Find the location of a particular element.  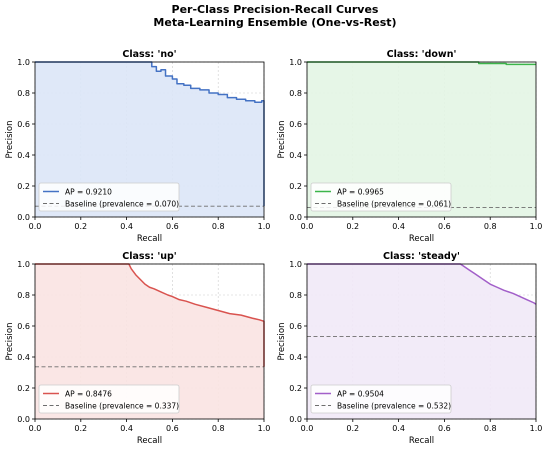

legend-ap-label: AP = 0.9965 is located at coordinates (360, 192).